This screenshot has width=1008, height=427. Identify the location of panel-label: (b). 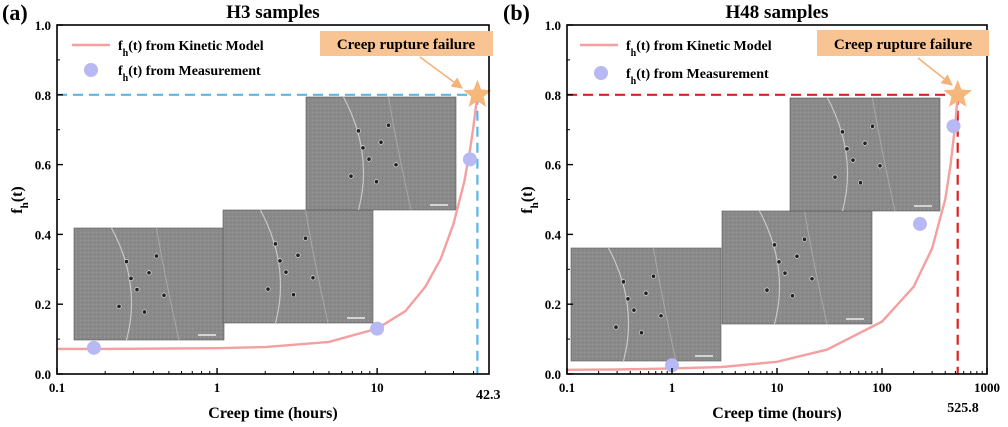
(516, 12).